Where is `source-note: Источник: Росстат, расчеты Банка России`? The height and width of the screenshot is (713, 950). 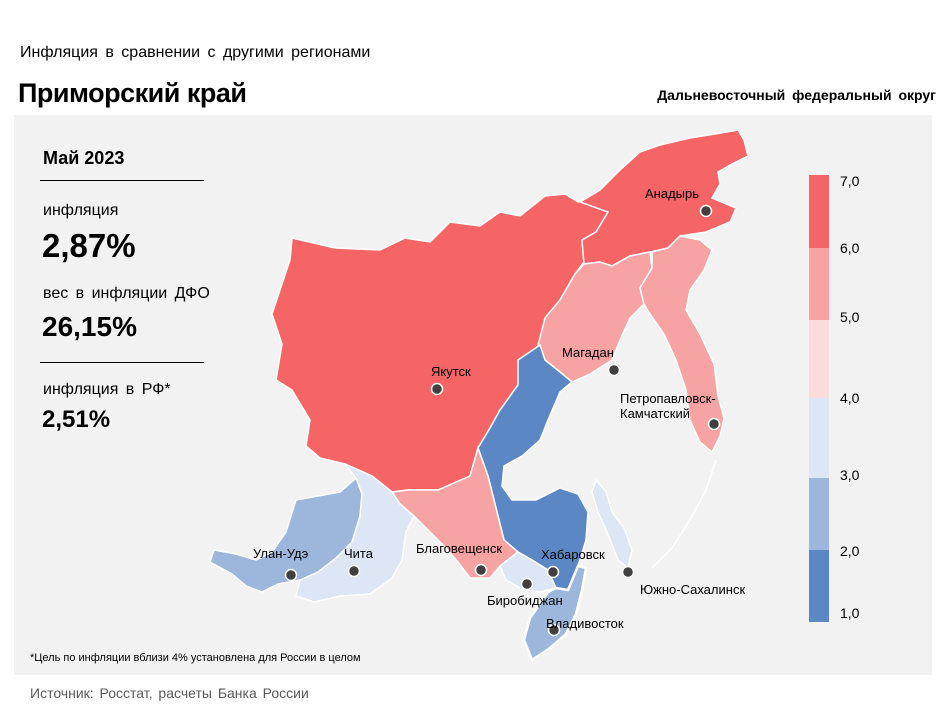
source-note: Источник: Росстат, расчеты Банка России is located at coordinates (169, 693).